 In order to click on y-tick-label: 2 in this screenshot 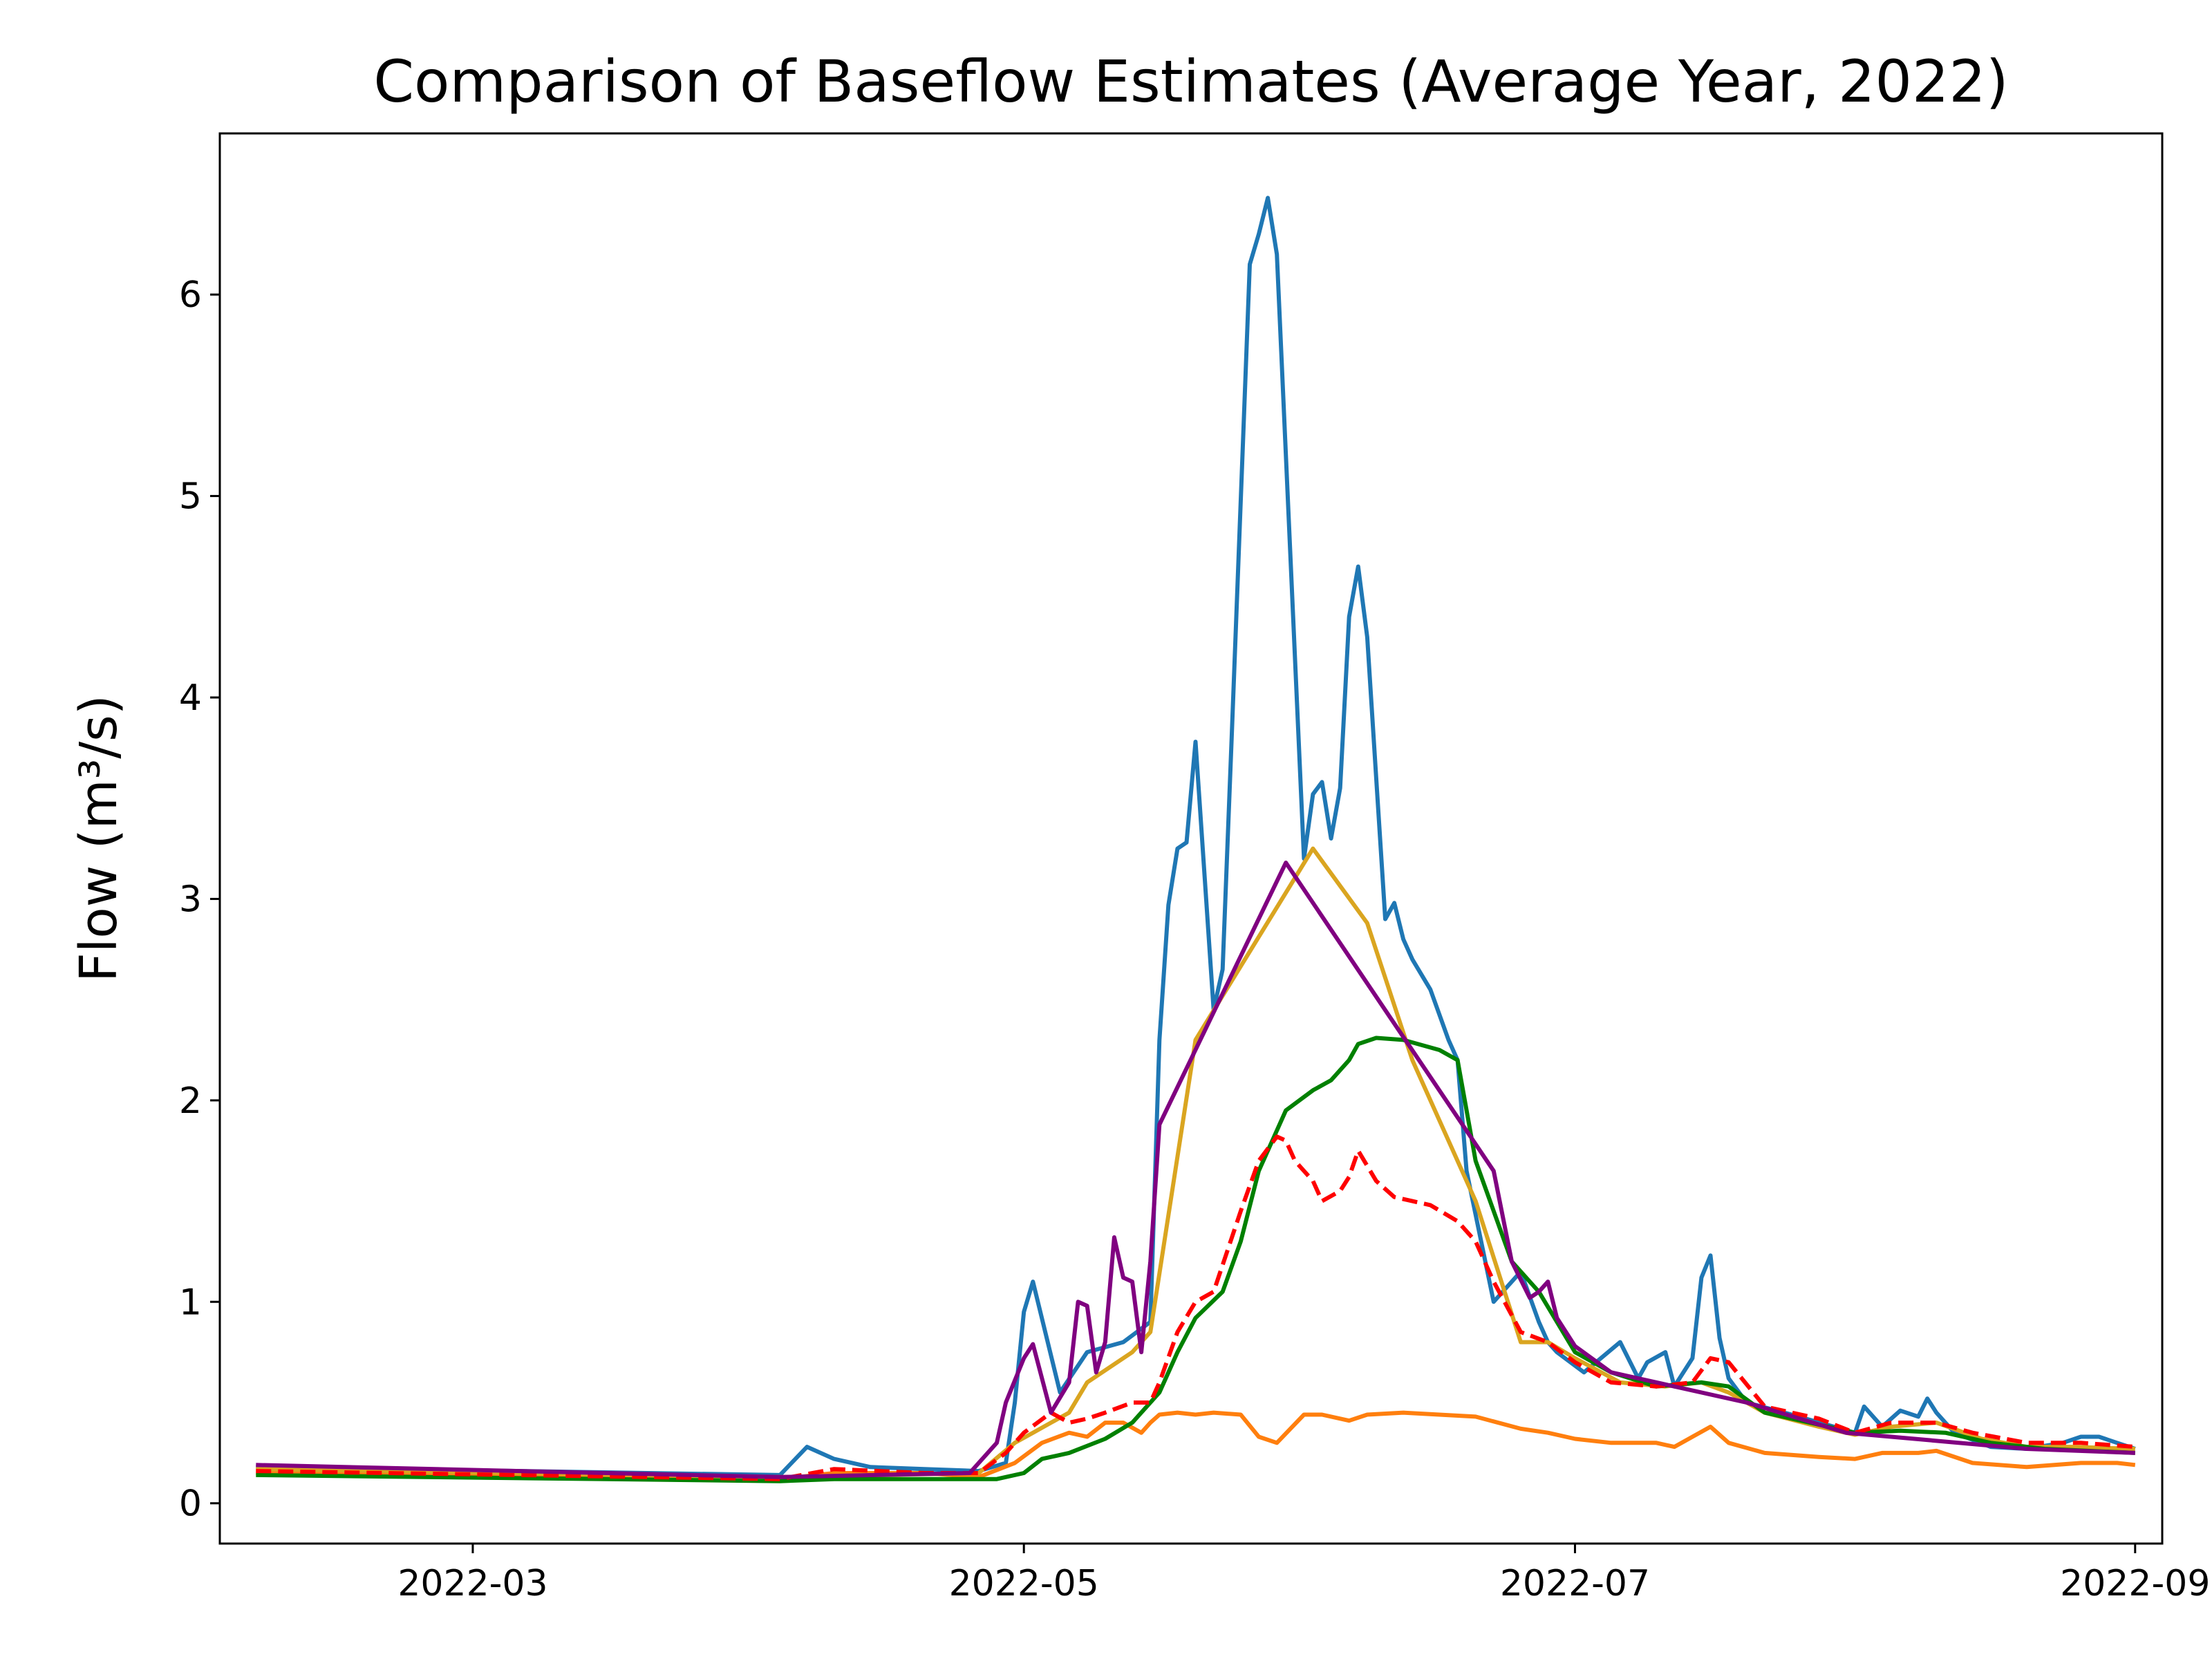, I will do `click(191, 1101)`.